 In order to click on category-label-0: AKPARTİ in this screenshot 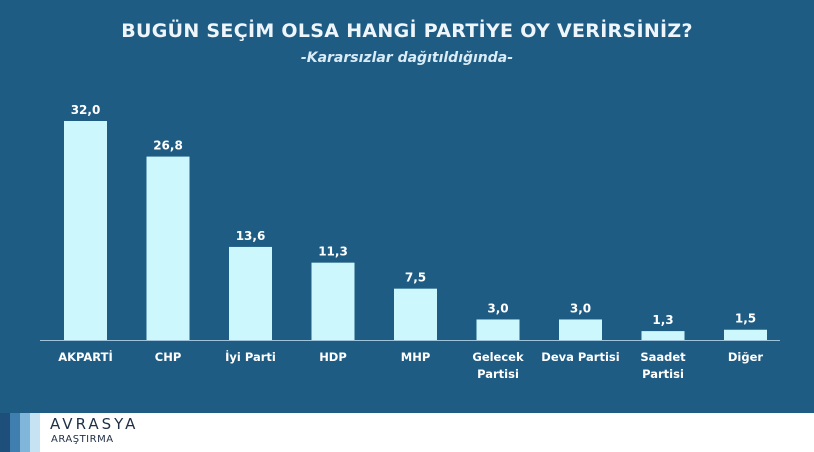, I will do `click(85, 356)`.